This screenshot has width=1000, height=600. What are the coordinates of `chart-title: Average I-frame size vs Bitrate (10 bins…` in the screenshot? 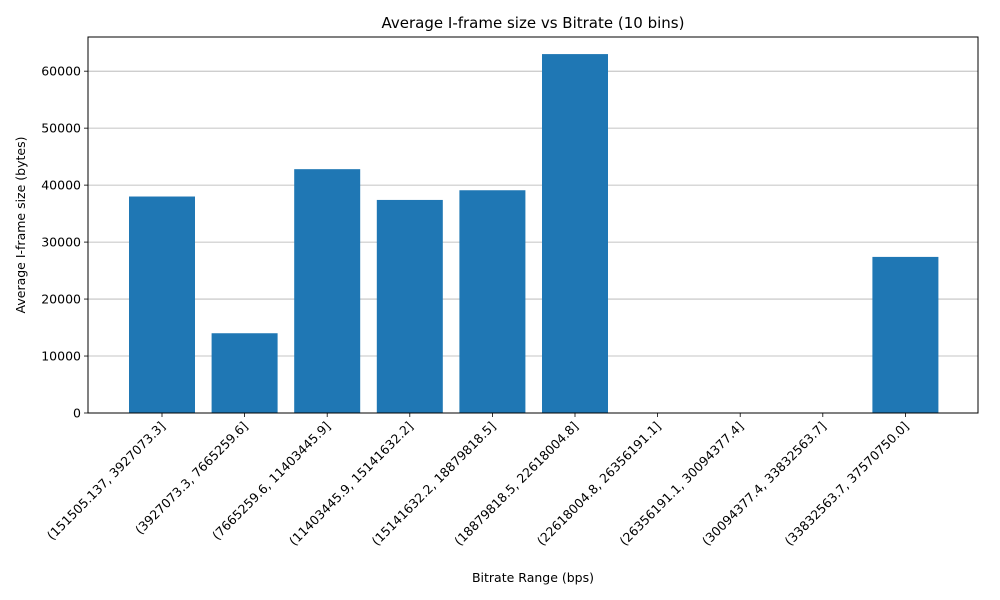 It's located at (533, 23).